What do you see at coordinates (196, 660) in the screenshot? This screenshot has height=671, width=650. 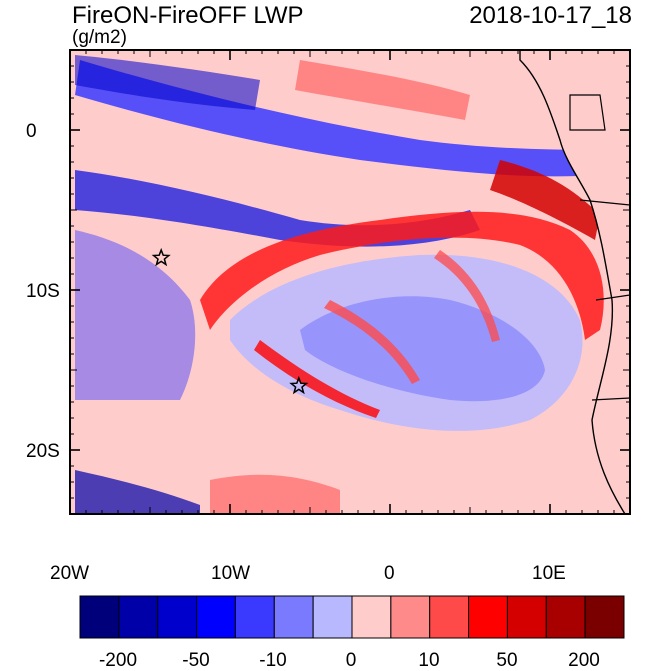 I see `colorbar-label-2: -50` at bounding box center [196, 660].